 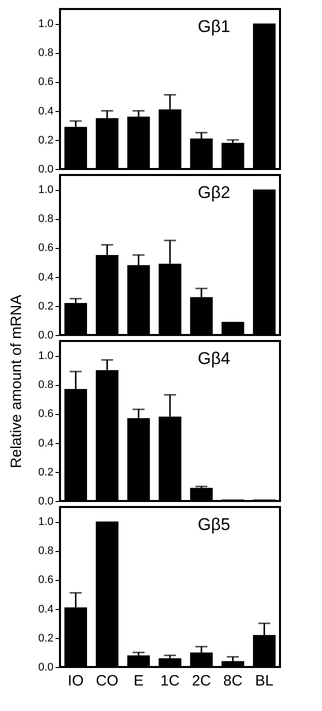 What do you see at coordinates (17, 381) in the screenshot?
I see `y-axis-title: Relative amount of mRNA` at bounding box center [17, 381].